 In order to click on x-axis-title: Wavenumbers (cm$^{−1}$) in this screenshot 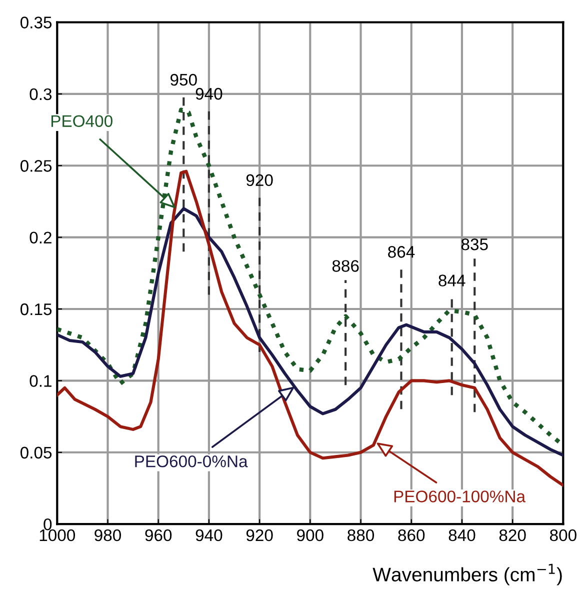, I will do `click(467, 575)`.